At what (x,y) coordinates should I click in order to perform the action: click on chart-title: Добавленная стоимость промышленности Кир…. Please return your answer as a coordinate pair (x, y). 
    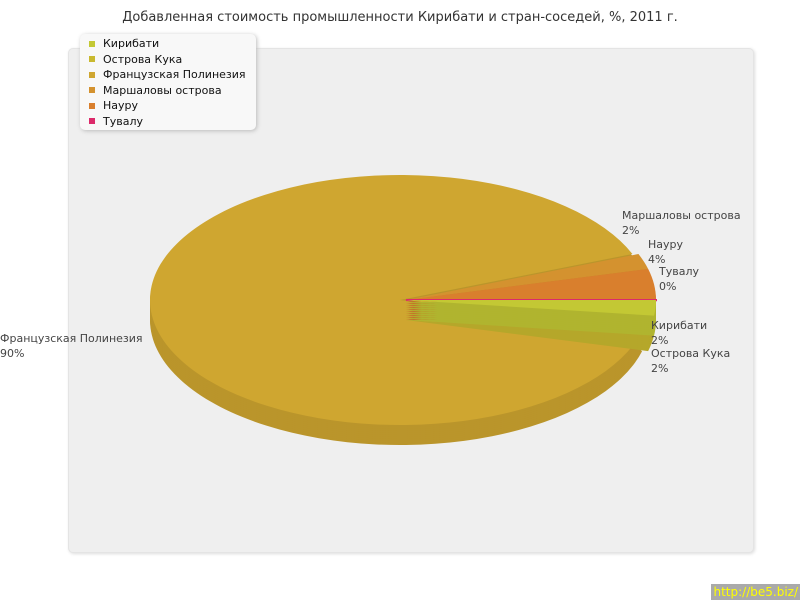
    Looking at the image, I should click on (400, 17).